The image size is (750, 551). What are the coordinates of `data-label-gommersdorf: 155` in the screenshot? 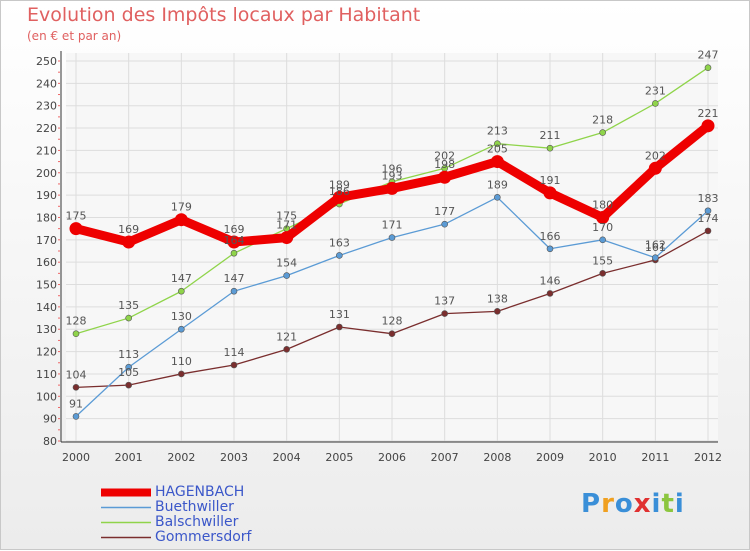 It's located at (602, 260).